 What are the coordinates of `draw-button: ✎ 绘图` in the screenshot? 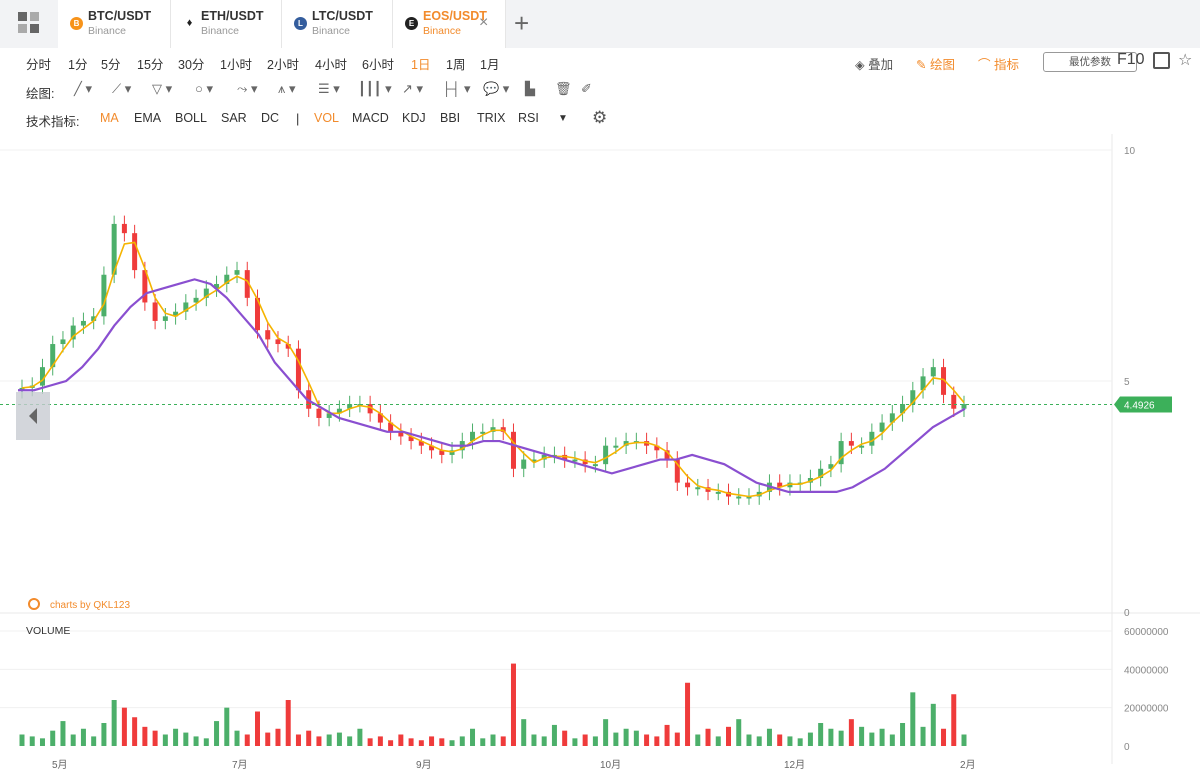 It's located at (935, 63).